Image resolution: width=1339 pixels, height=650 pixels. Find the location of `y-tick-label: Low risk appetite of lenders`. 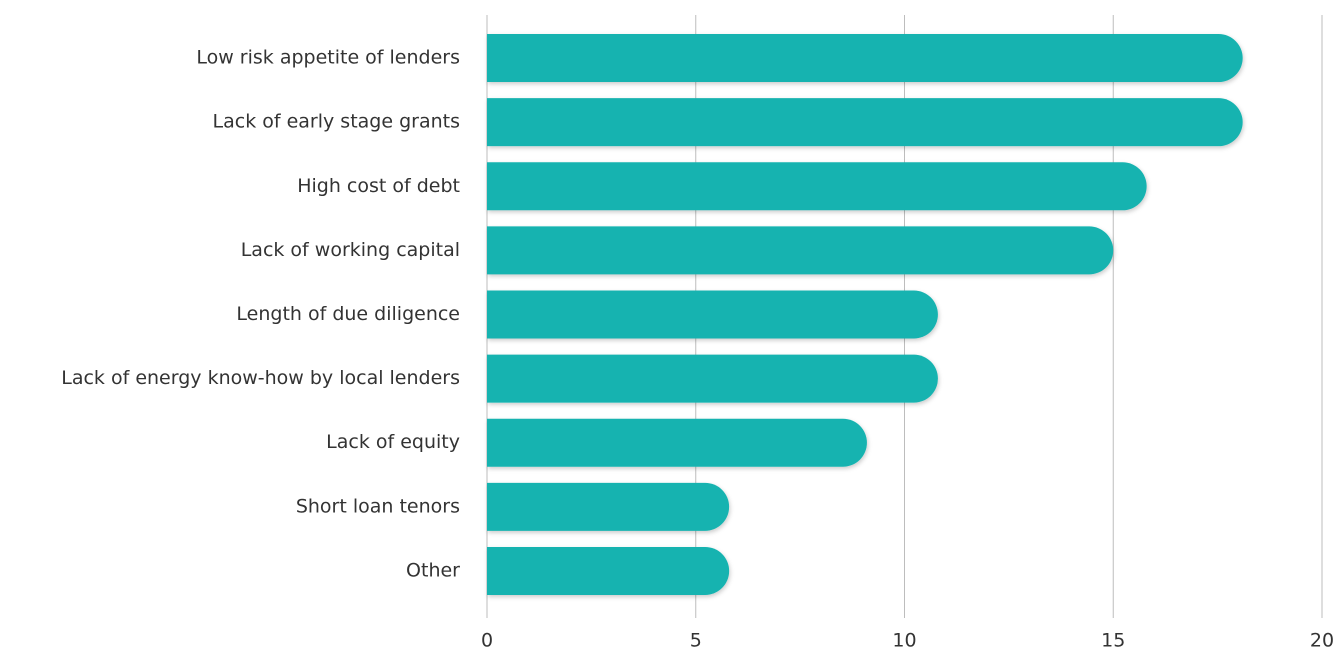

y-tick-label: Low risk appetite of lenders is located at coordinates (328, 58).